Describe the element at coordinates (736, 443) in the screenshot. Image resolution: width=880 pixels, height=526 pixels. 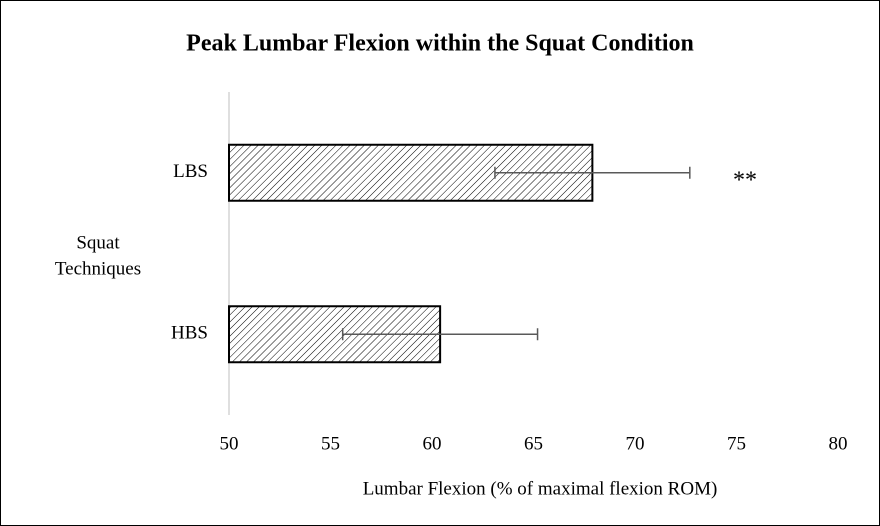
I see `x-tick-label: 75` at that location.